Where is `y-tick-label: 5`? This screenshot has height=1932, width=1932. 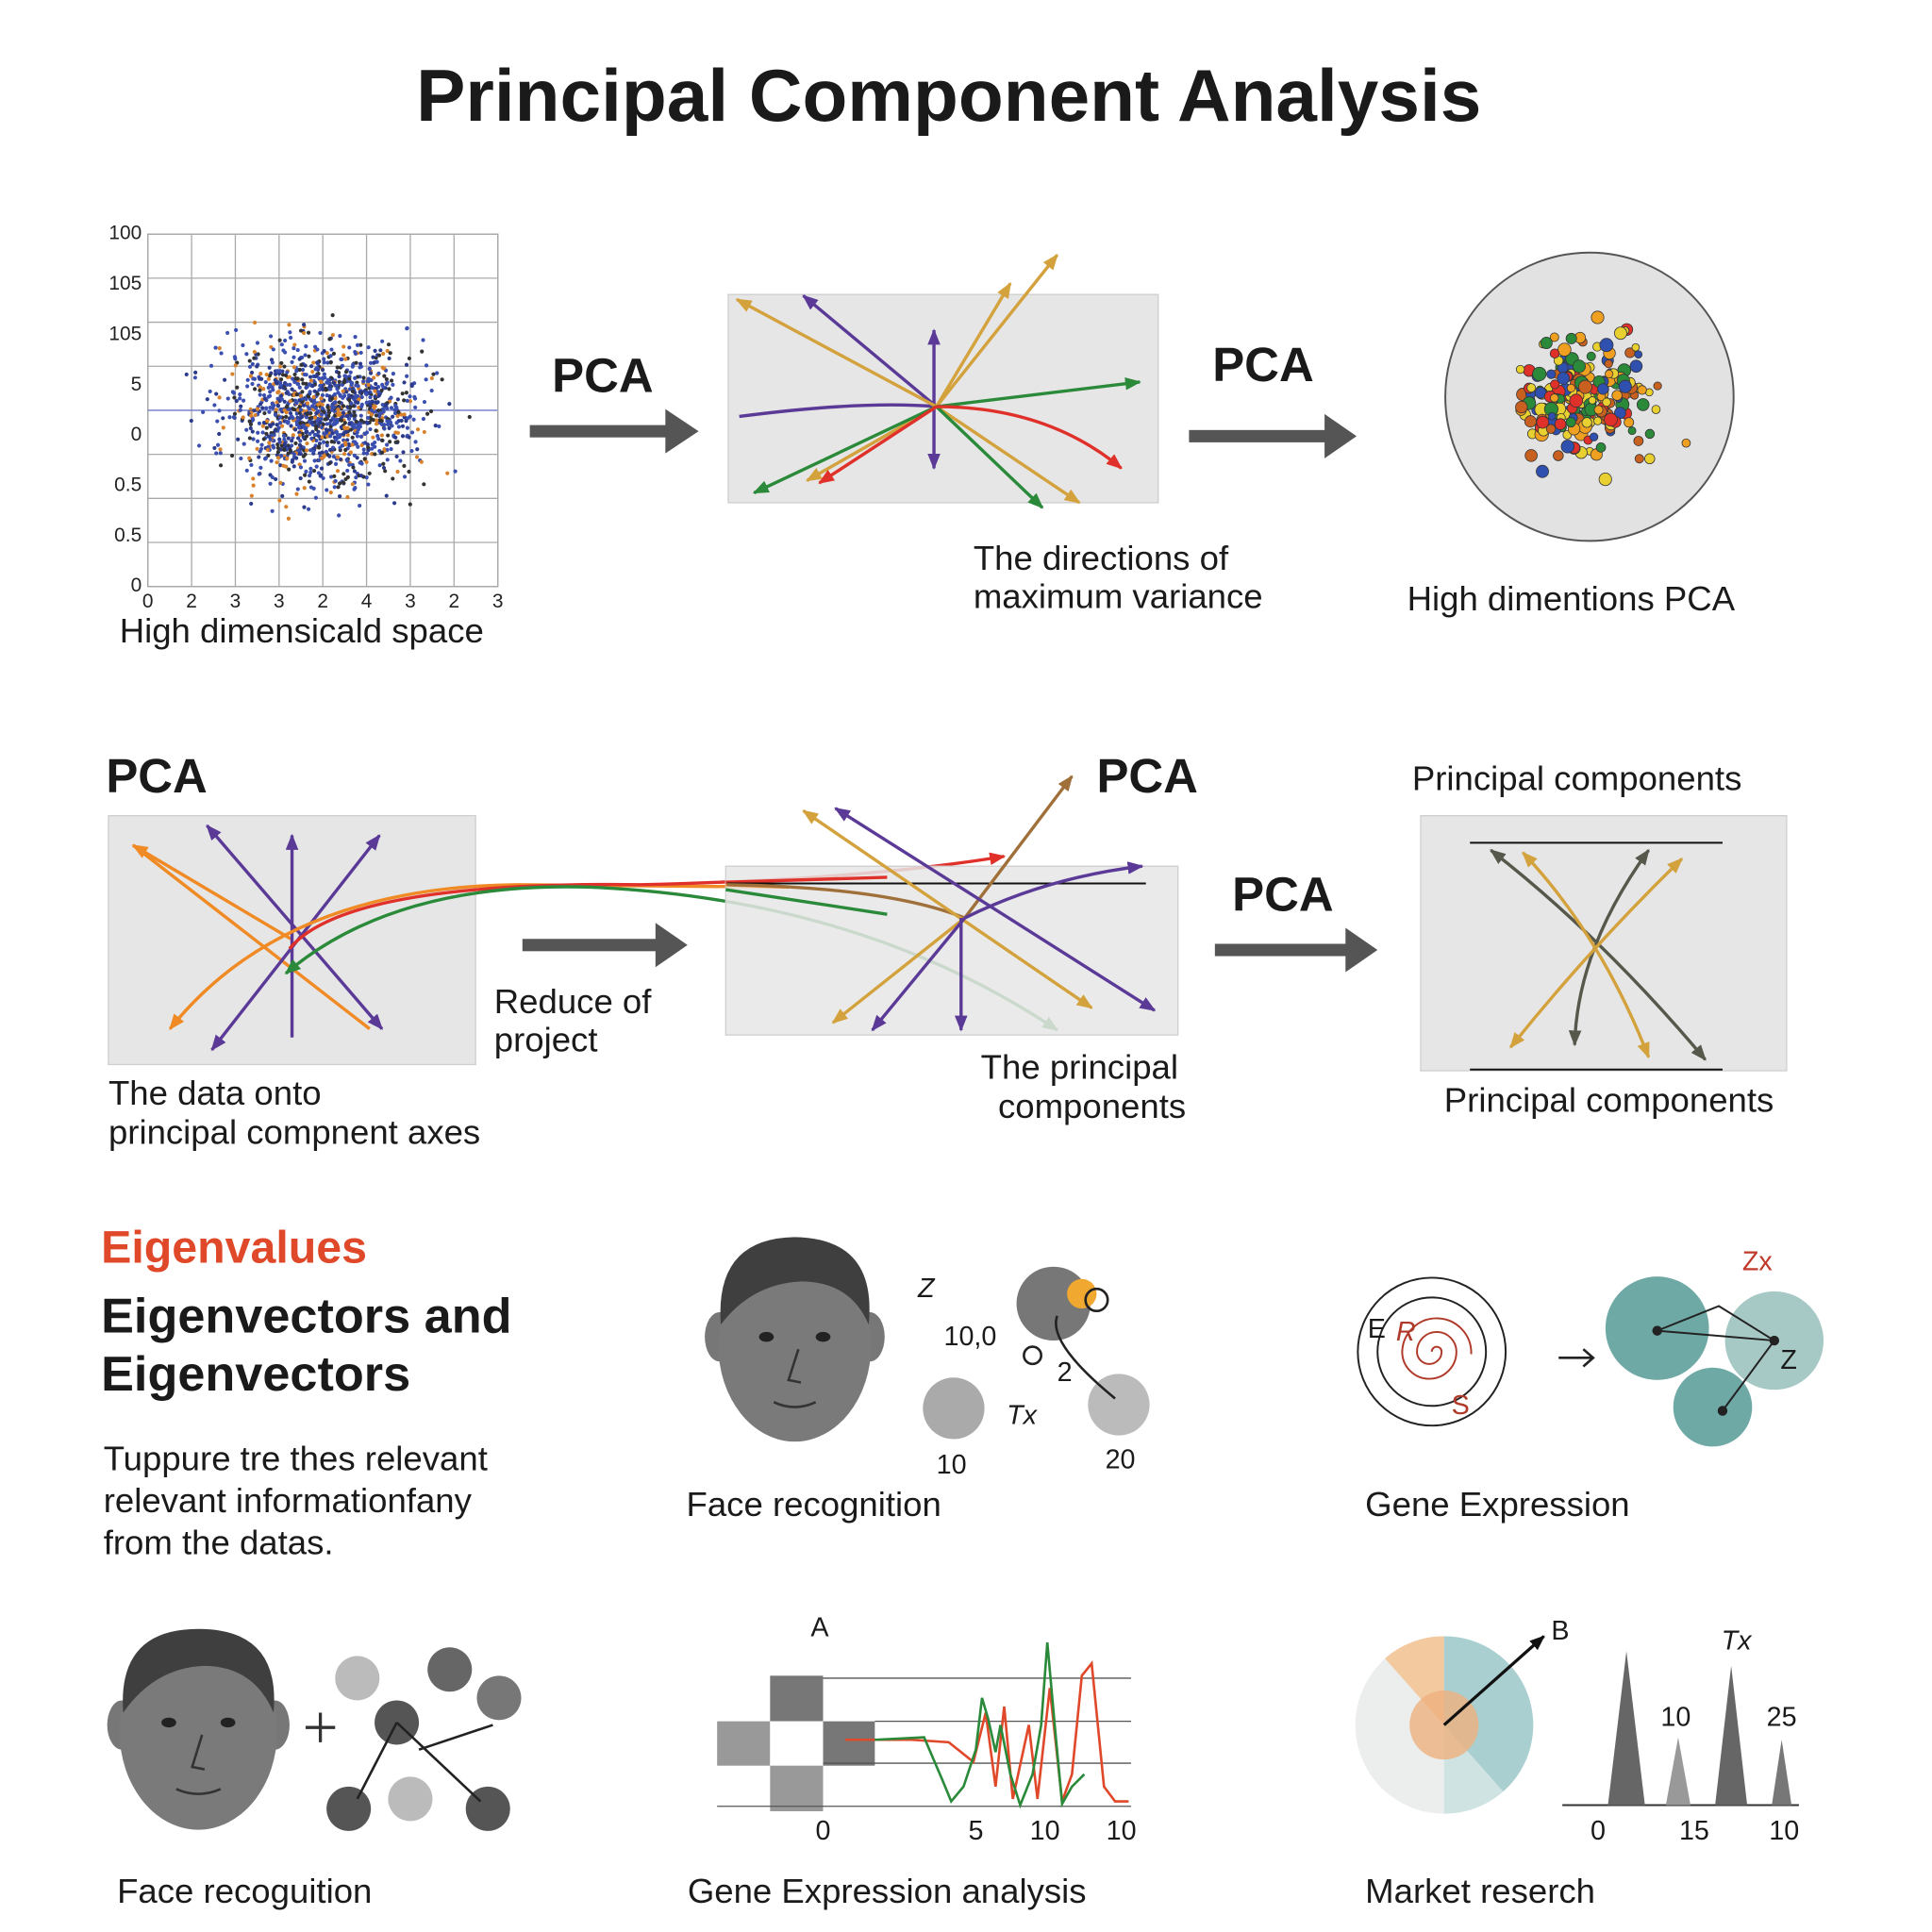 y-tick-label: 5 is located at coordinates (137, 385).